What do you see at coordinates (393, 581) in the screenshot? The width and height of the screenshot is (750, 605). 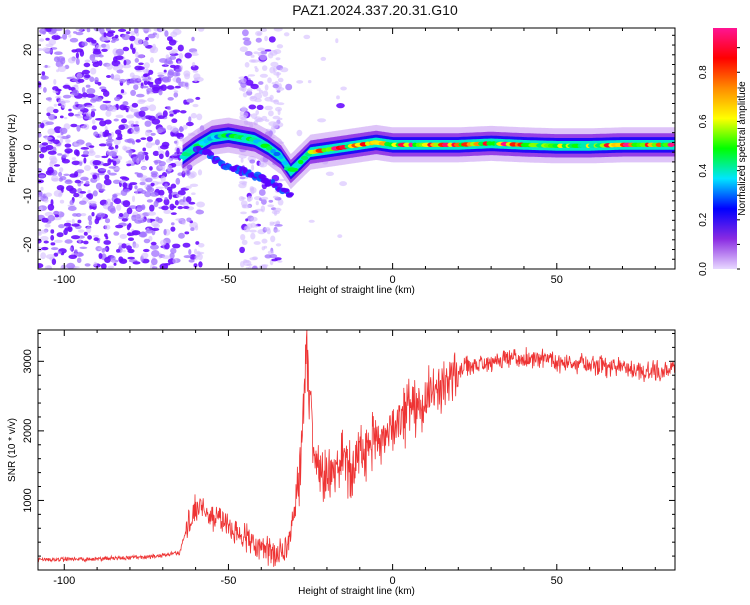 I see `snr-x-tick-label: 0` at bounding box center [393, 581].